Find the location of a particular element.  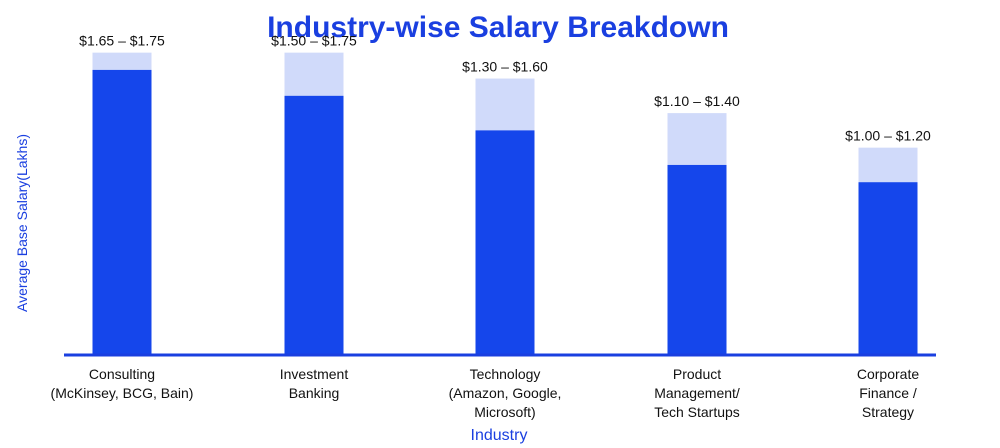

x-tick-label: Investment Banking is located at coordinates (314, 383).